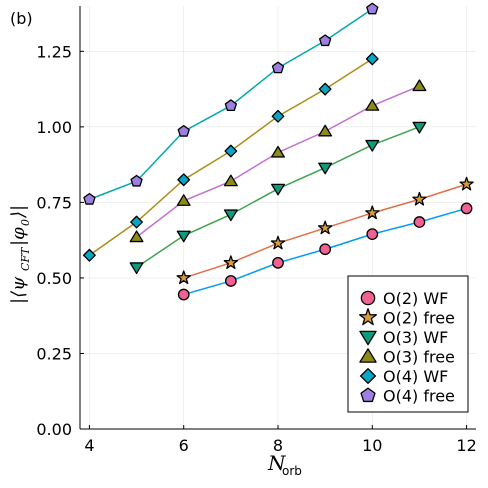 Image resolution: width=488 pixels, height=488 pixels. What do you see at coordinates (25, 258) in the screenshot?
I see `svg-text: CFT` at bounding box center [25, 258].